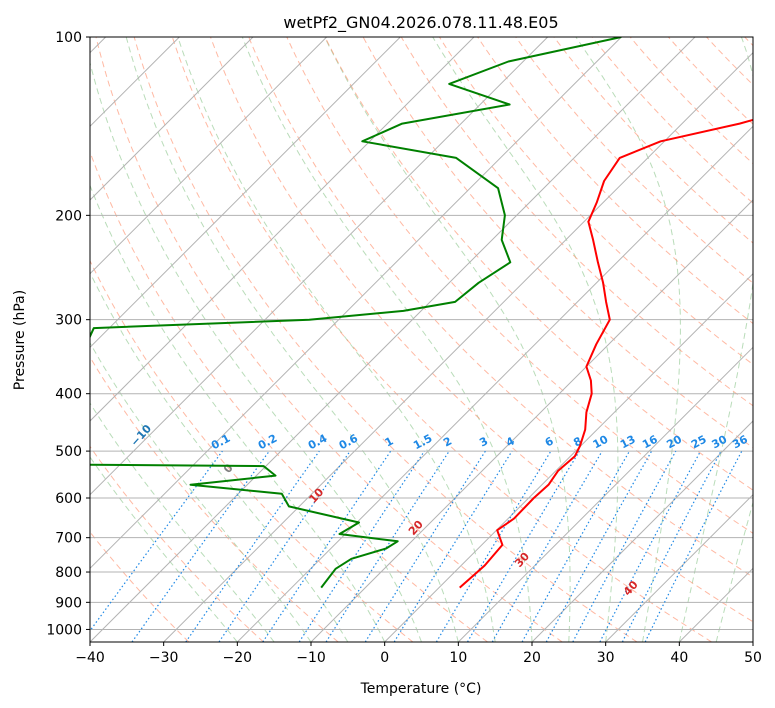 The image size is (775, 708). What do you see at coordinates (68, 603) in the screenshot?
I see `y-tick-label: 900` at bounding box center [68, 603].